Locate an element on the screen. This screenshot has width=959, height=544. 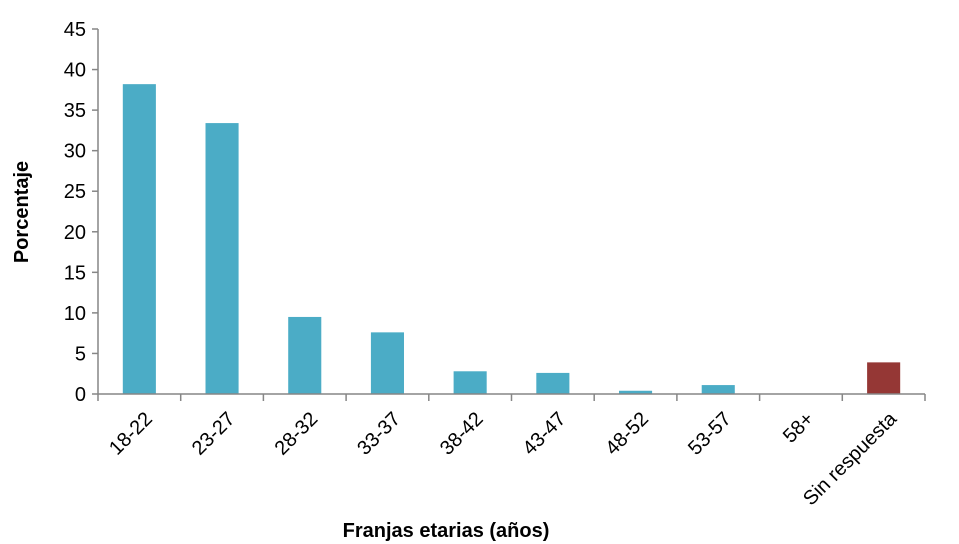
y-tick-label: 5 is located at coordinates (80, 354).